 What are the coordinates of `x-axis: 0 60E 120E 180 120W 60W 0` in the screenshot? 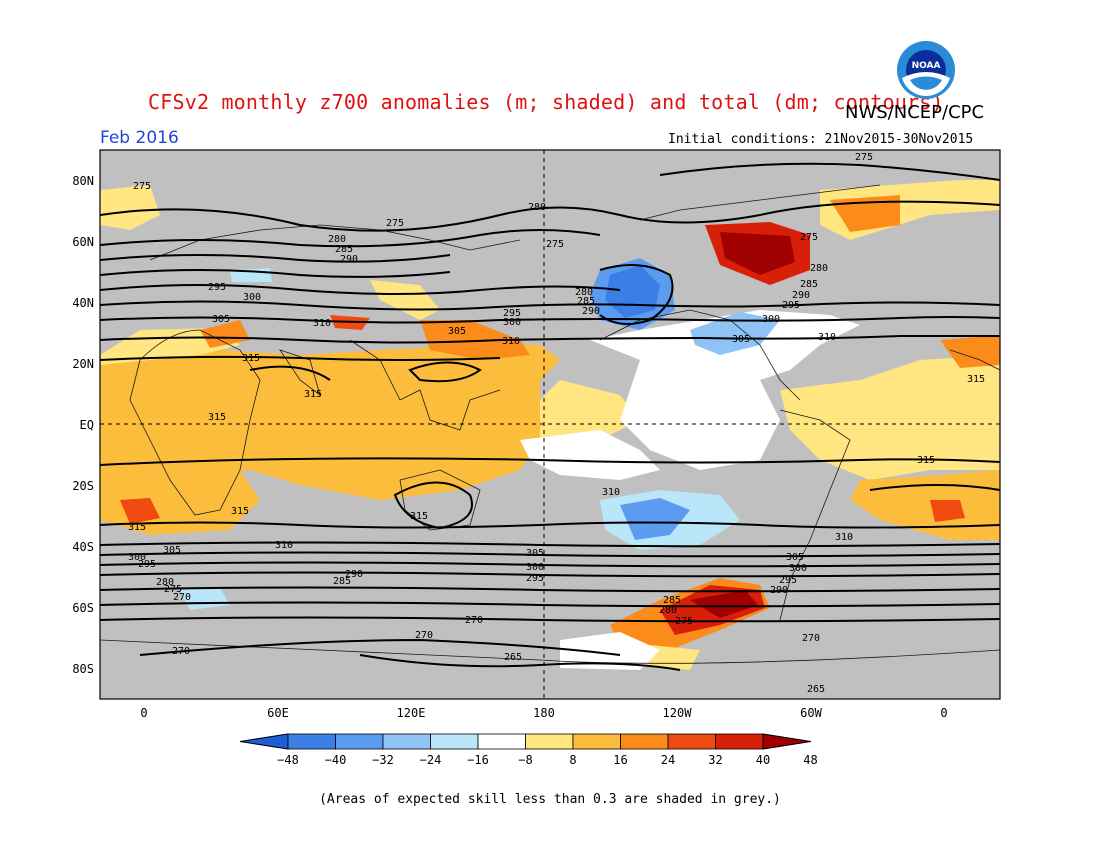 It's located at (543, 713).